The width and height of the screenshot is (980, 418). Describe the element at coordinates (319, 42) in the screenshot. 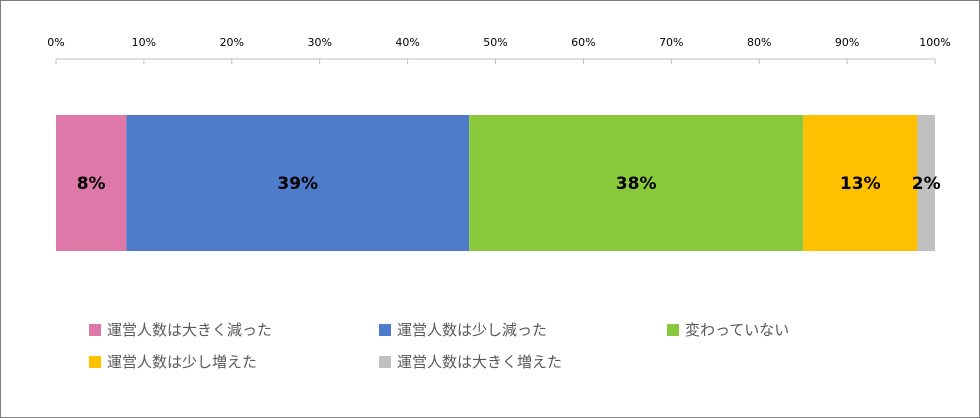

I see `x-tick-label: 30%` at that location.